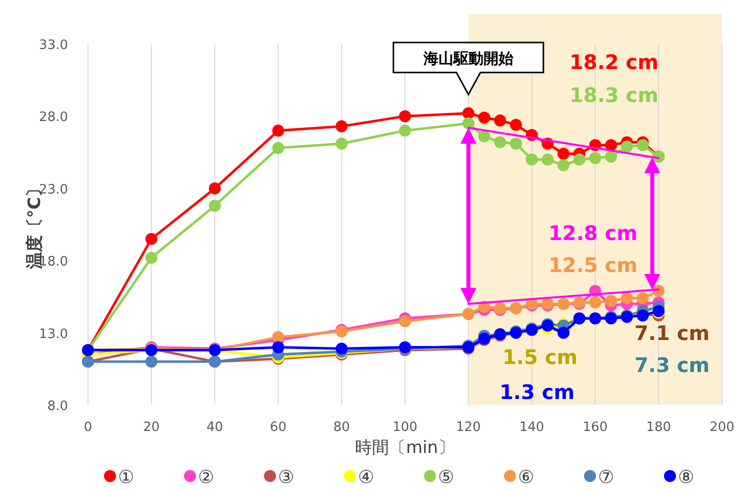 Image resolution: width=741 pixels, height=490 pixels. What do you see at coordinates (614, 62) in the screenshot?
I see `annotation: 18.2 cm` at bounding box center [614, 62].